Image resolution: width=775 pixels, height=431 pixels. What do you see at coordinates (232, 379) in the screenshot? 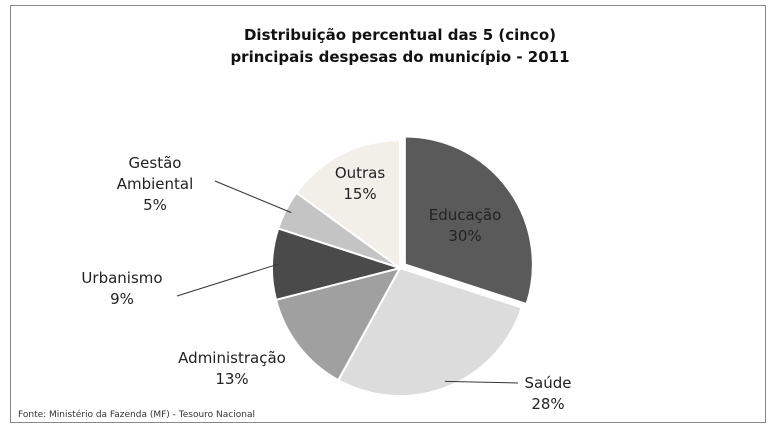
I see `slice-value: 13%` at bounding box center [232, 379].